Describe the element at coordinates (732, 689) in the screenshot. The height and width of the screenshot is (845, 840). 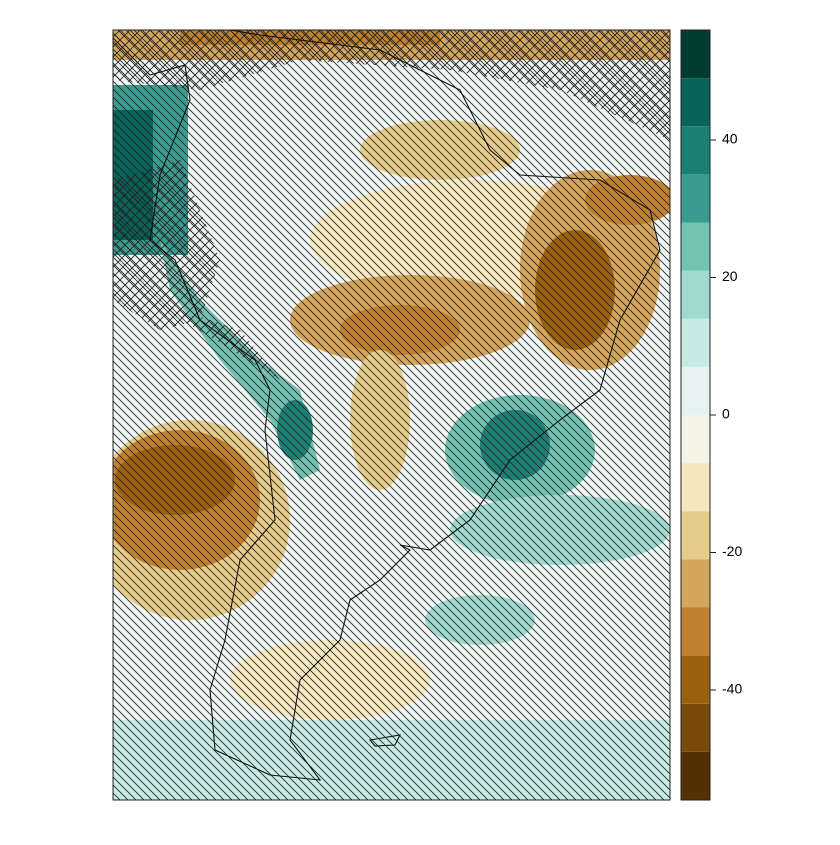
I see `colorbar-tick-label: -40` at that location.